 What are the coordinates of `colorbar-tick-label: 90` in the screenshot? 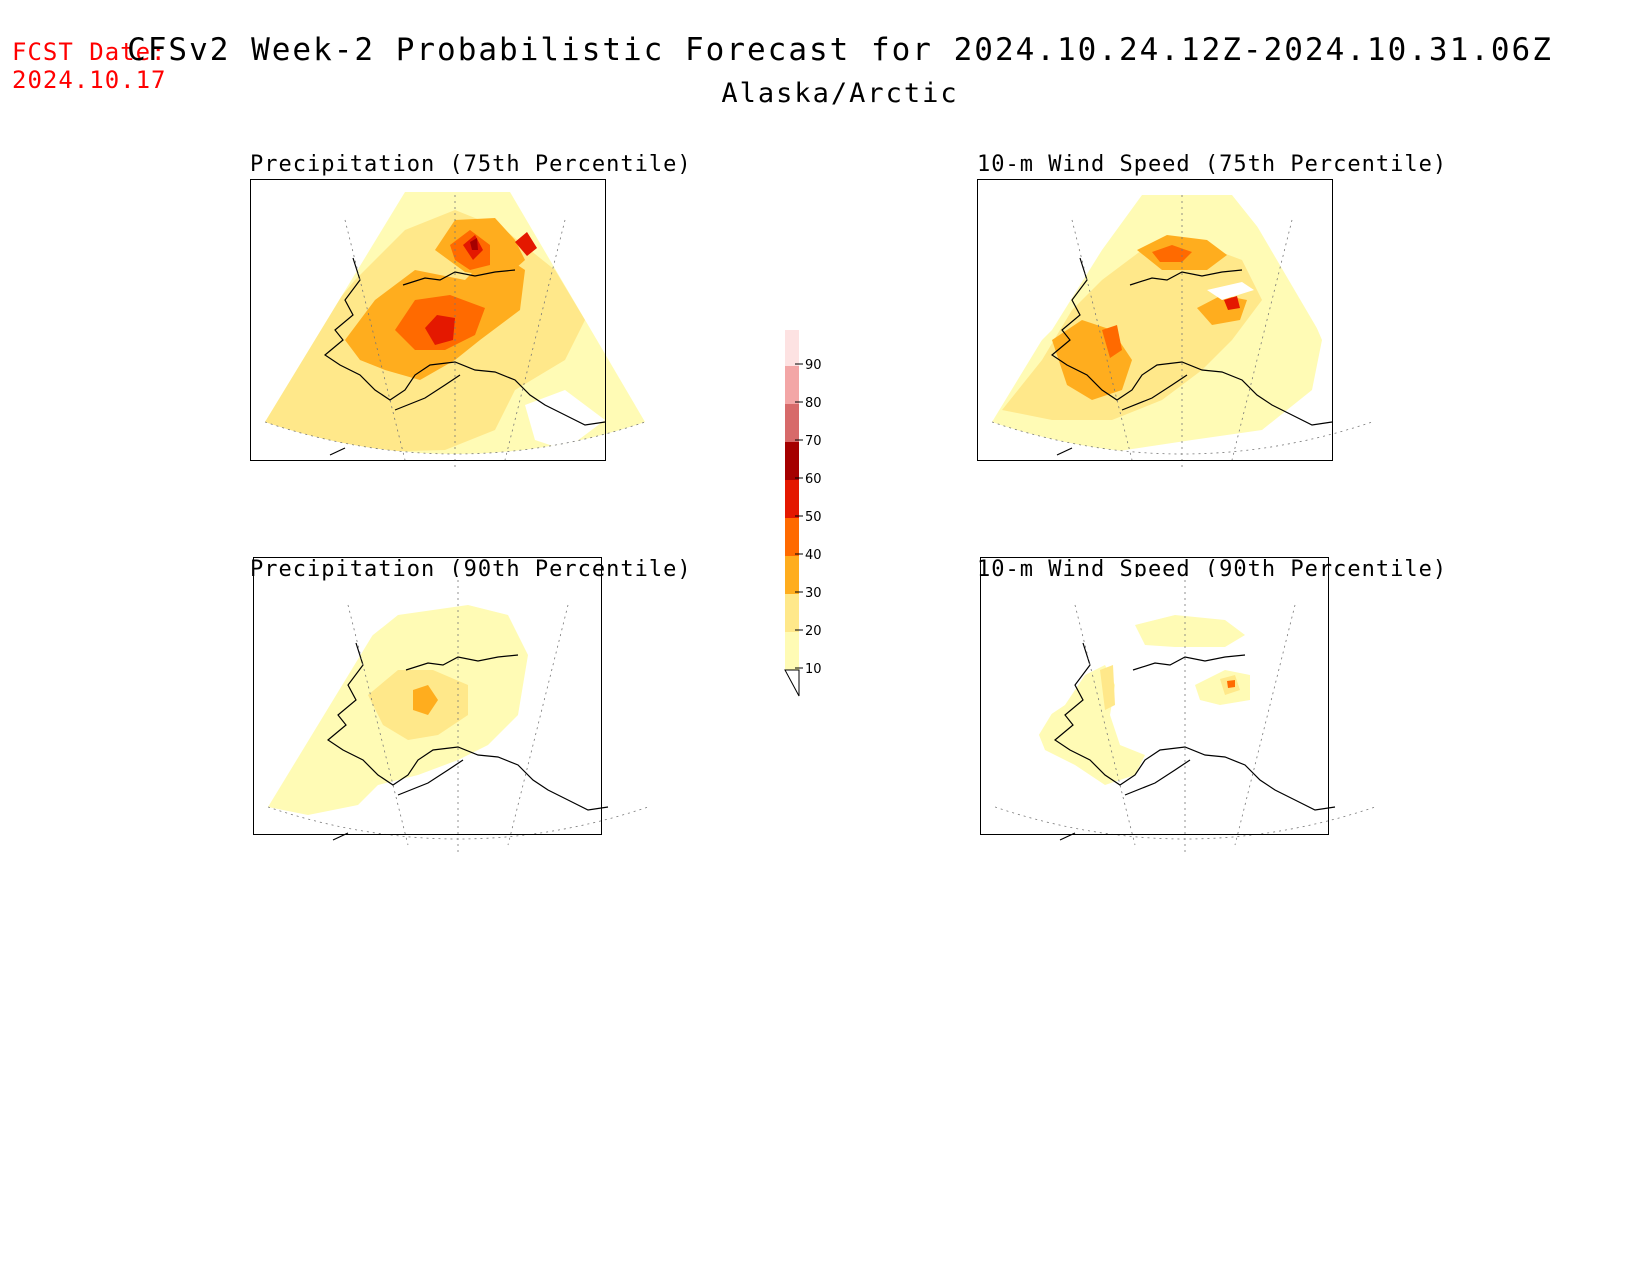 It's located at (813, 365).